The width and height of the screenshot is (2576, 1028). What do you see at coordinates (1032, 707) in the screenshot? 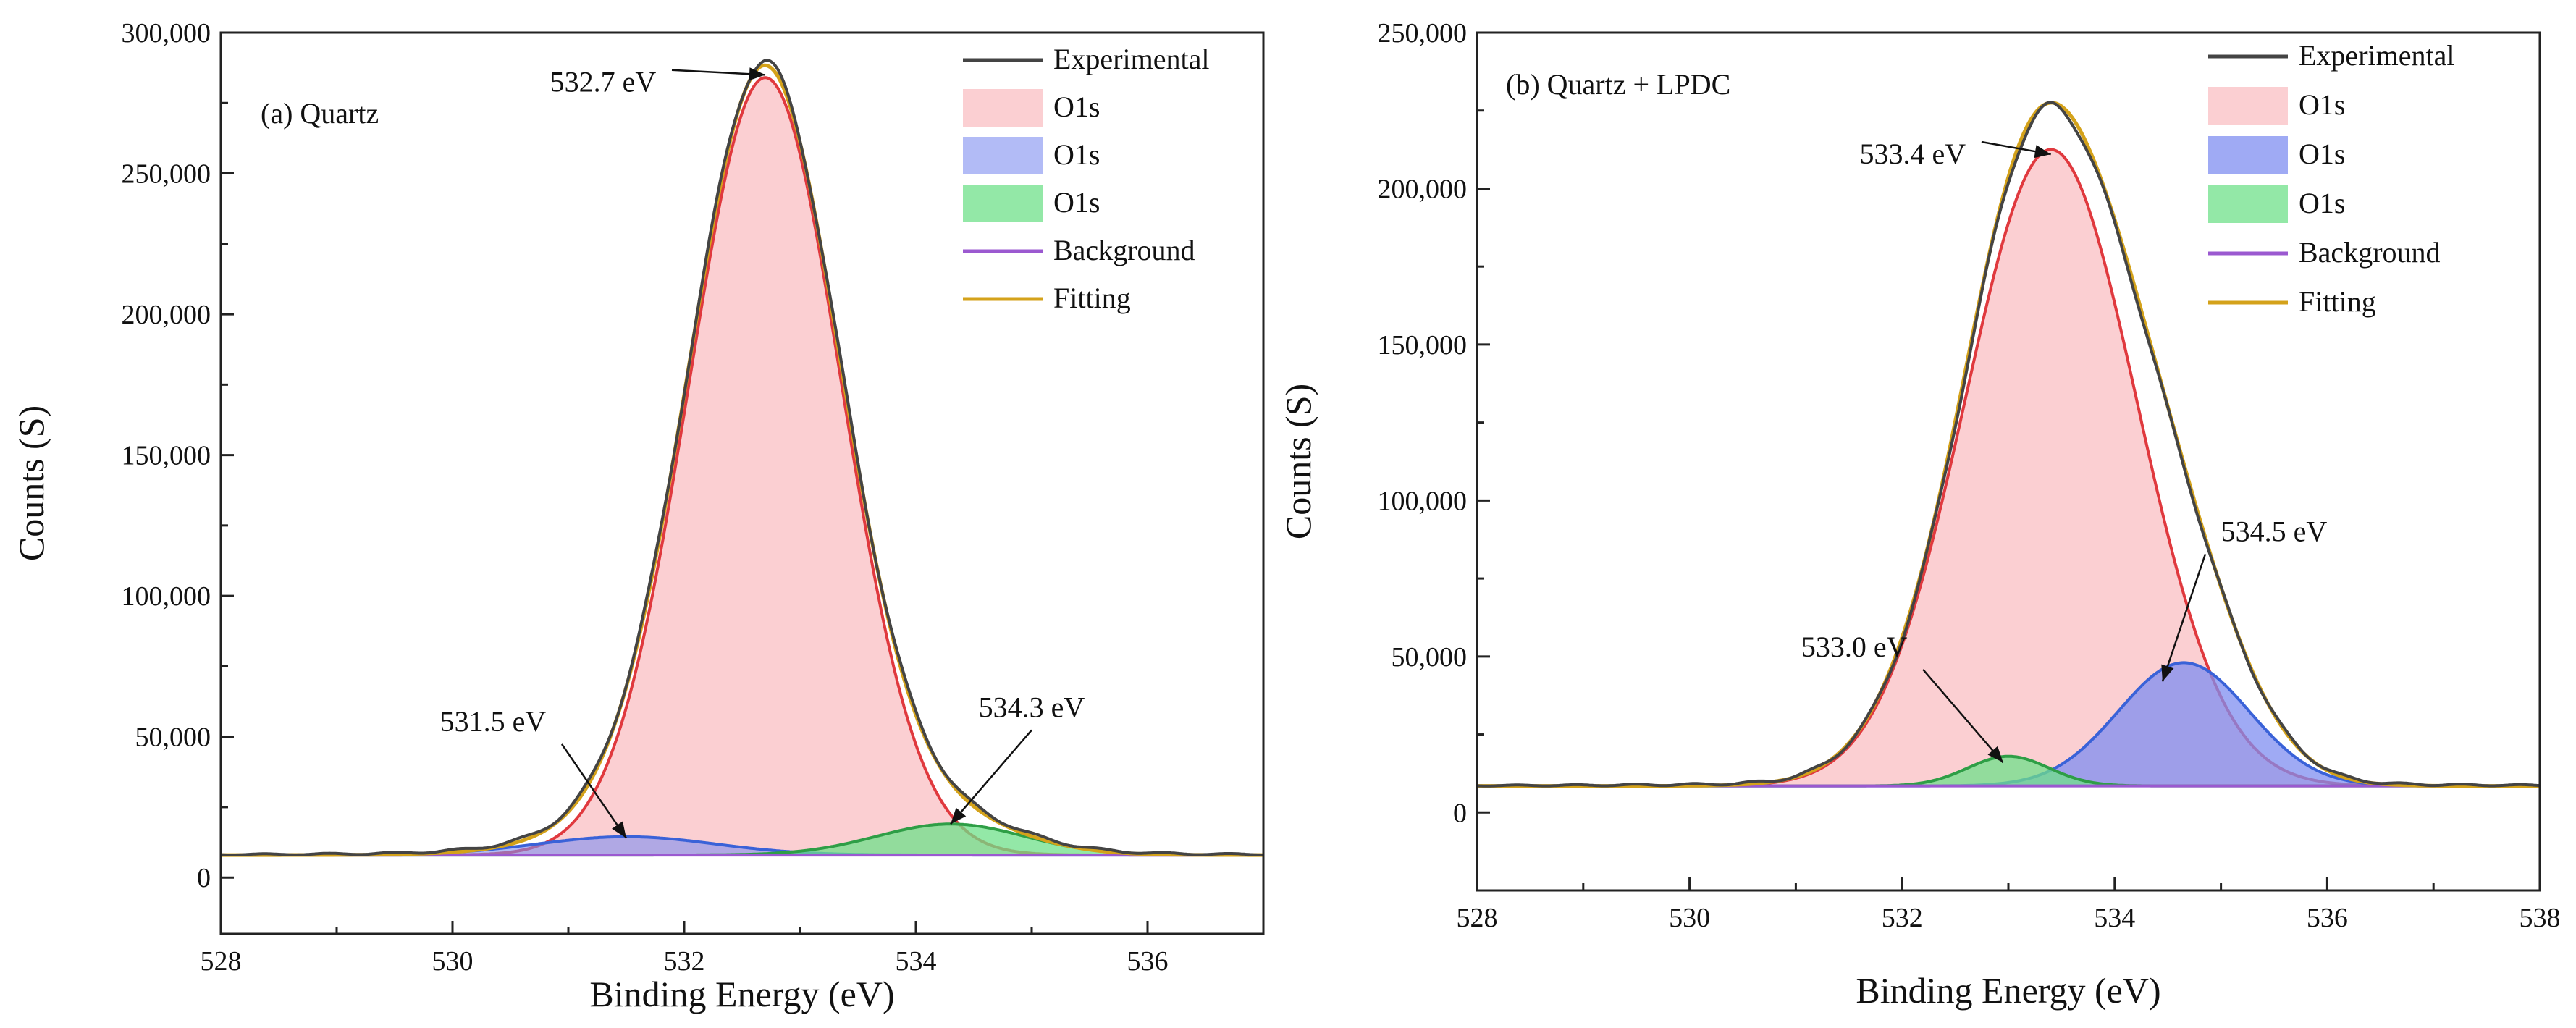
I see `peak-annotation-label: 534.3 eV` at bounding box center [1032, 707].